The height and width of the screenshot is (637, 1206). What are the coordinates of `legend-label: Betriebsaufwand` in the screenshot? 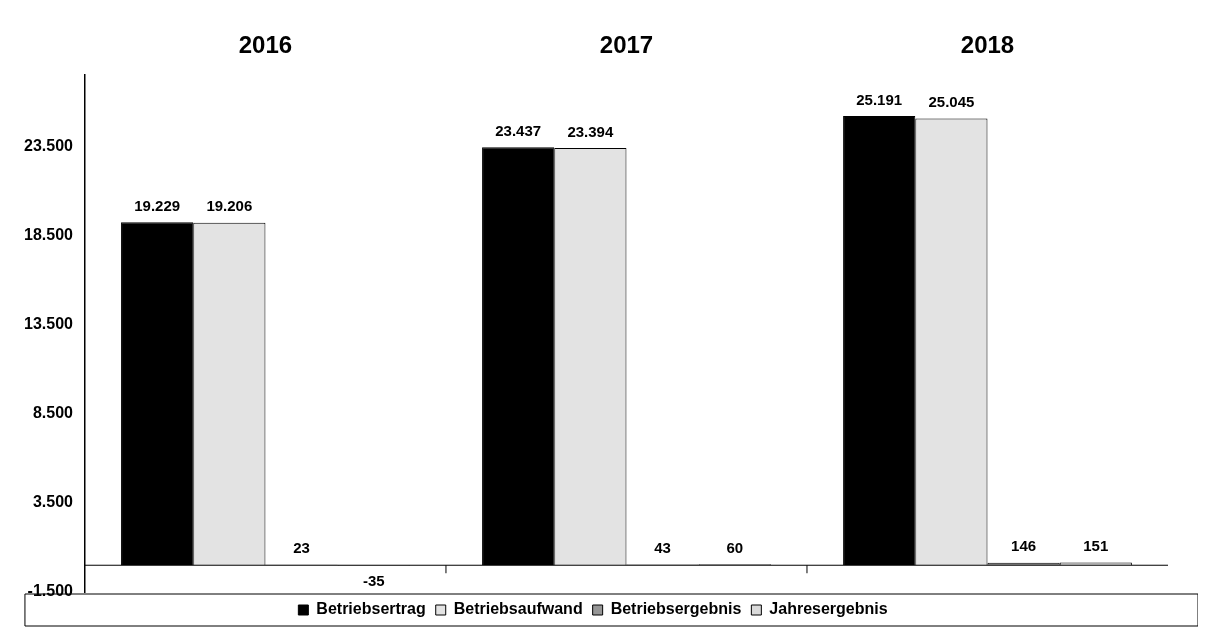 It's located at (518, 609).